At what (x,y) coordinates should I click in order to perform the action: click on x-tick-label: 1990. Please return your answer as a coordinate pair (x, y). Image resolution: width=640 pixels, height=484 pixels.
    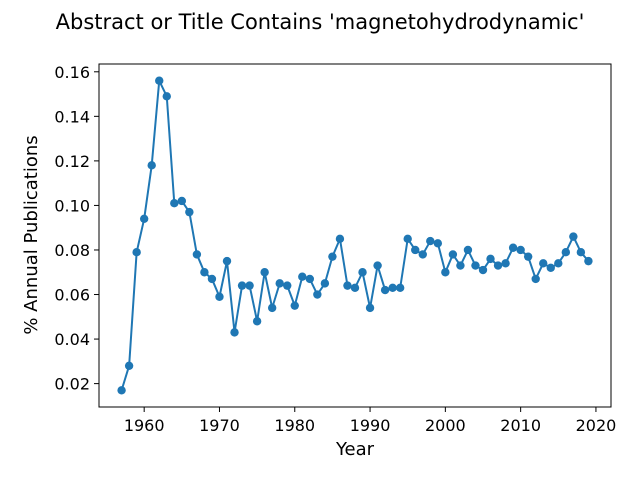
    Looking at the image, I should click on (370, 425).